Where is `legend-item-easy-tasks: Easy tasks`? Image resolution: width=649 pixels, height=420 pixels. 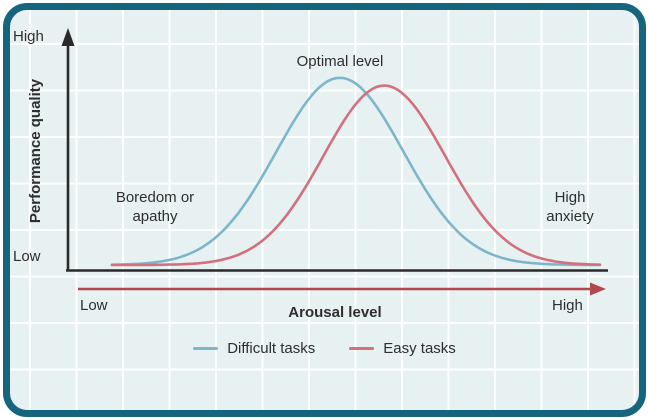 legend-item-easy-tasks: Easy tasks is located at coordinates (402, 348).